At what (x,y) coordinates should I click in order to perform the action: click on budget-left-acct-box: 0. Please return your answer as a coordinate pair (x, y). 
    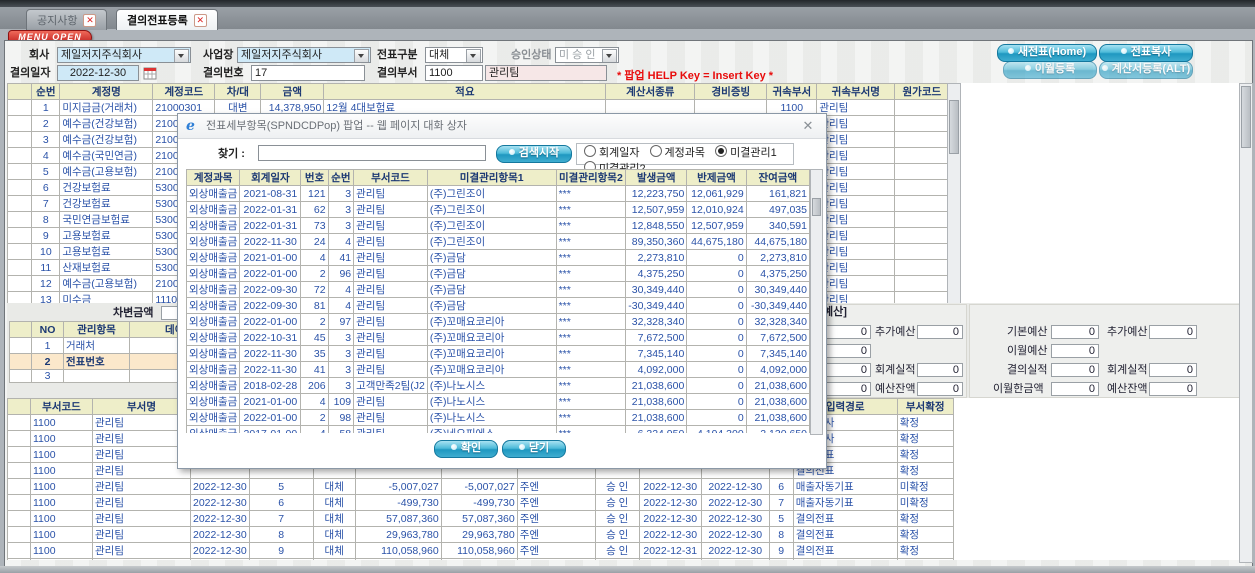
    Looking at the image, I should click on (940, 370).